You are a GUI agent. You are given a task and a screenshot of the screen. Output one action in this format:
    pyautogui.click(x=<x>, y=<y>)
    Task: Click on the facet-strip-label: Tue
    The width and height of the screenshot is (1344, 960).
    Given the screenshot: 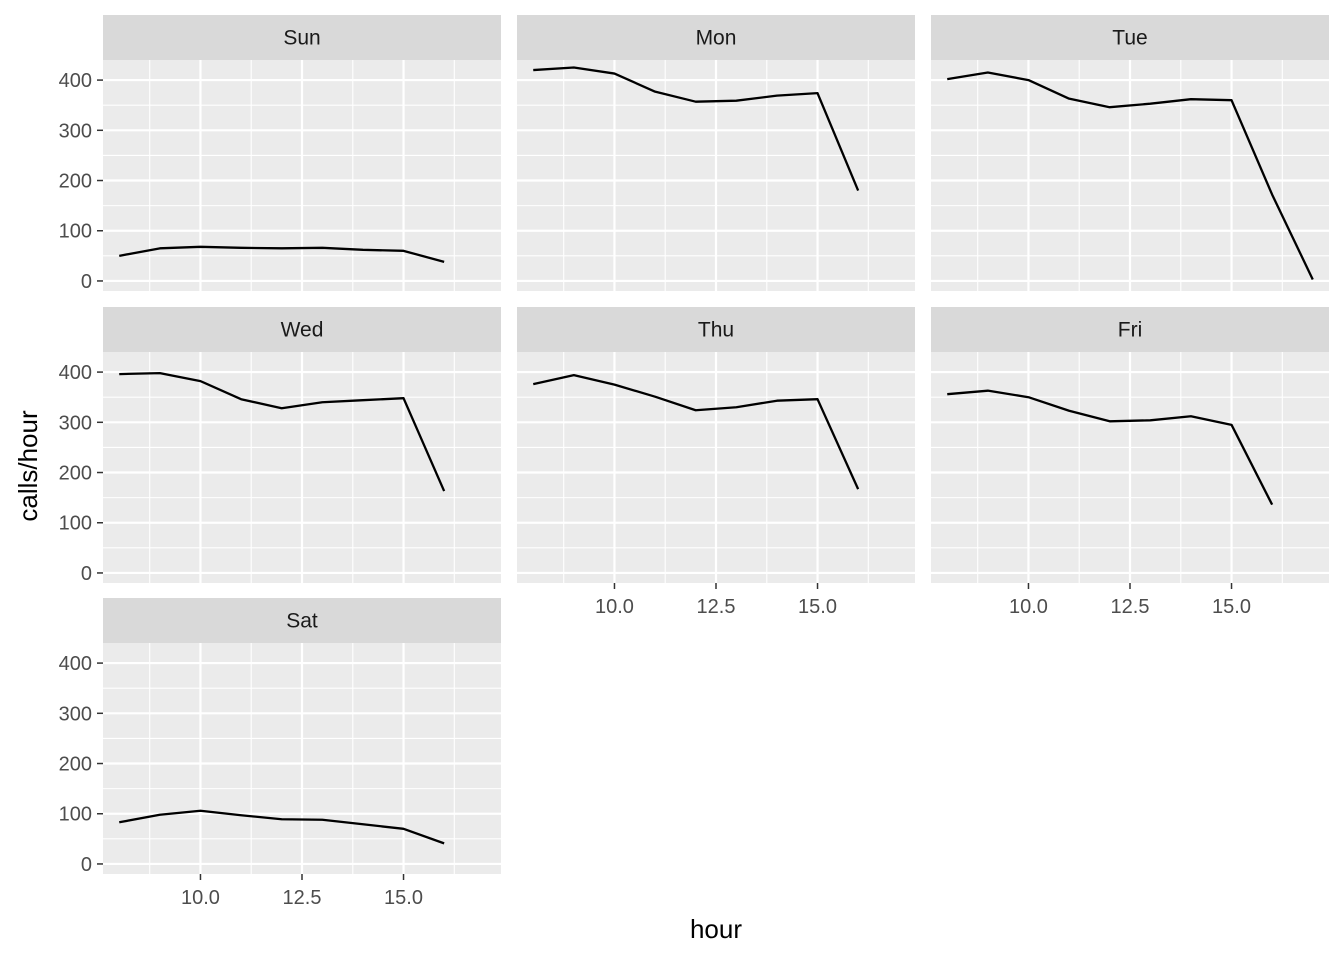 What is the action you would take?
    pyautogui.click(x=1129, y=38)
    